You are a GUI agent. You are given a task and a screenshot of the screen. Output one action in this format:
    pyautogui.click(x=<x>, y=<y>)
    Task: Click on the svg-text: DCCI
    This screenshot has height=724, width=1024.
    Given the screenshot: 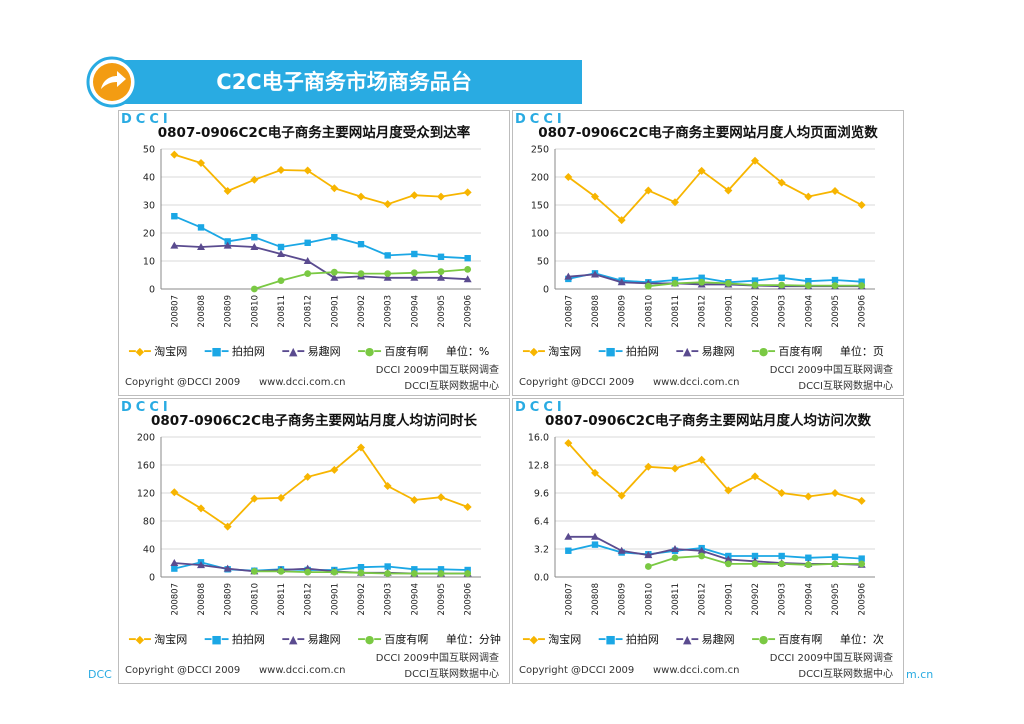 What is the action you would take?
    pyautogui.click(x=146, y=118)
    